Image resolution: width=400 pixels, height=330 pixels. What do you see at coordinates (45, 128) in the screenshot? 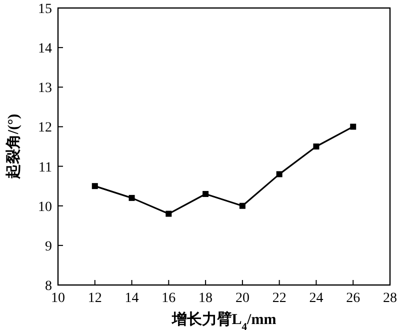
I see `y-tick-label: 12` at bounding box center [45, 128].